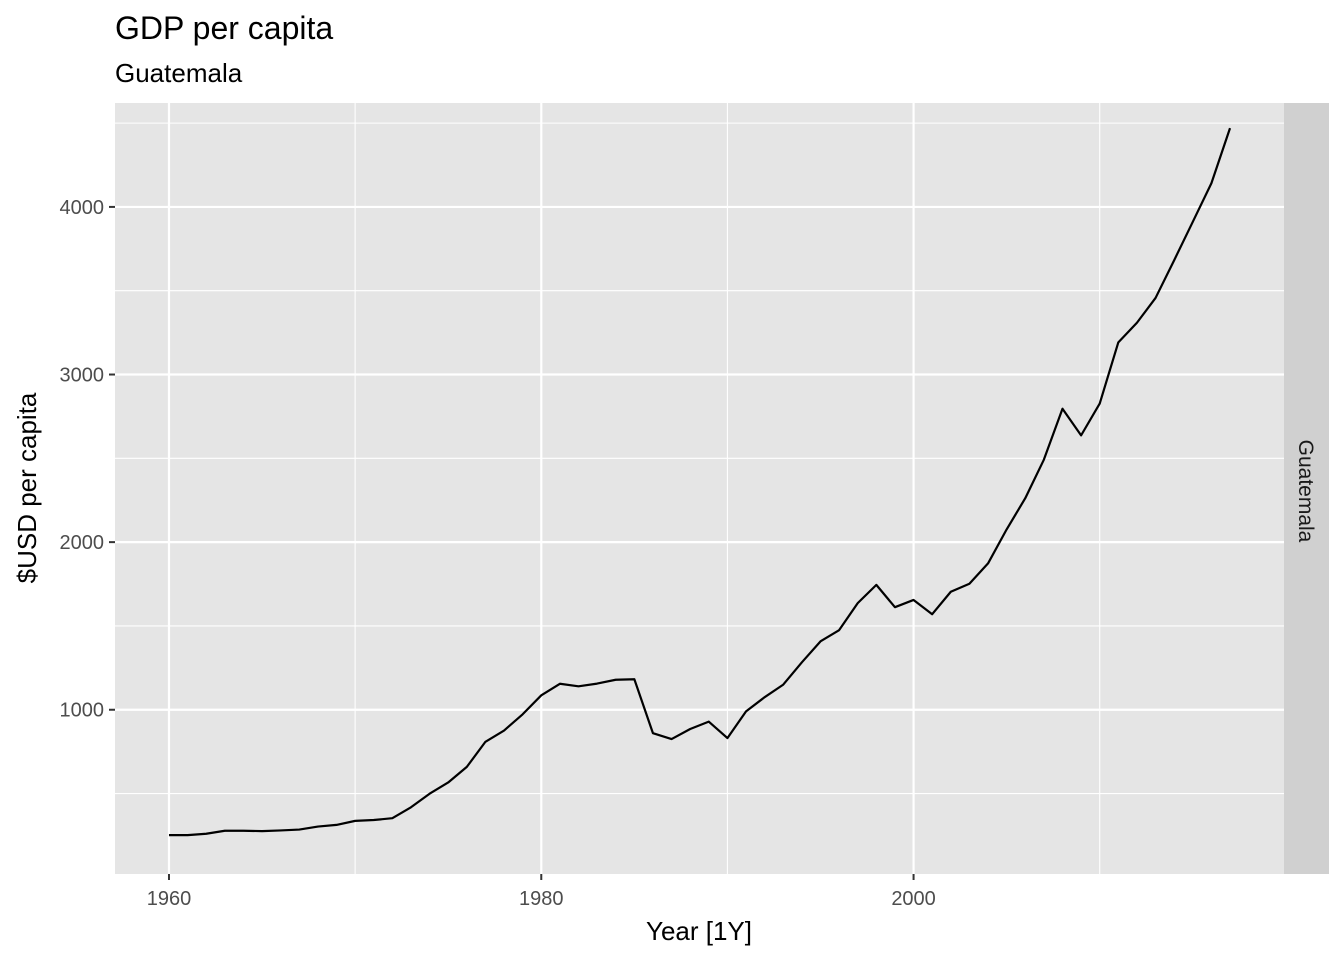 The width and height of the screenshot is (1344, 960). I want to click on y-tick-label: 2000, so click(82, 543).